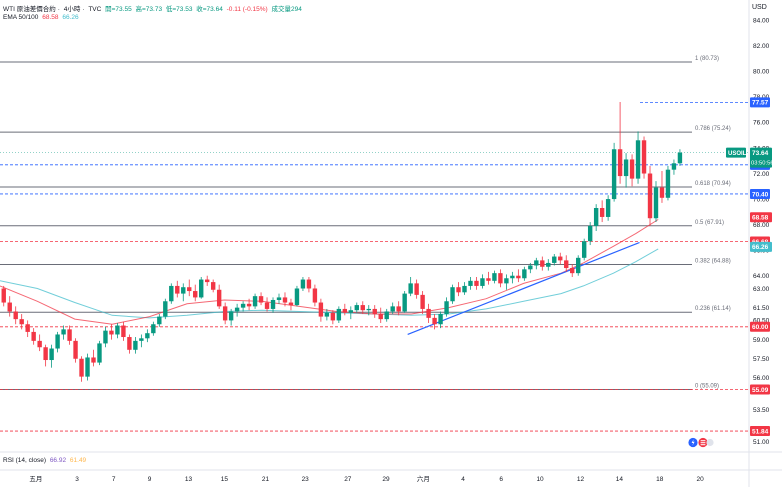 The width and height of the screenshot is (782, 487). What do you see at coordinates (540, 479) in the screenshot?
I see `x-tick-label: 10` at bounding box center [540, 479].